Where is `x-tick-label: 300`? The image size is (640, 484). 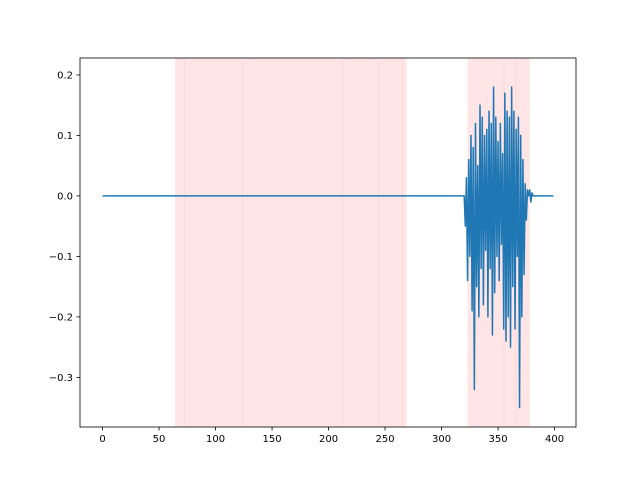 x-tick-label: 300 is located at coordinates (441, 439).